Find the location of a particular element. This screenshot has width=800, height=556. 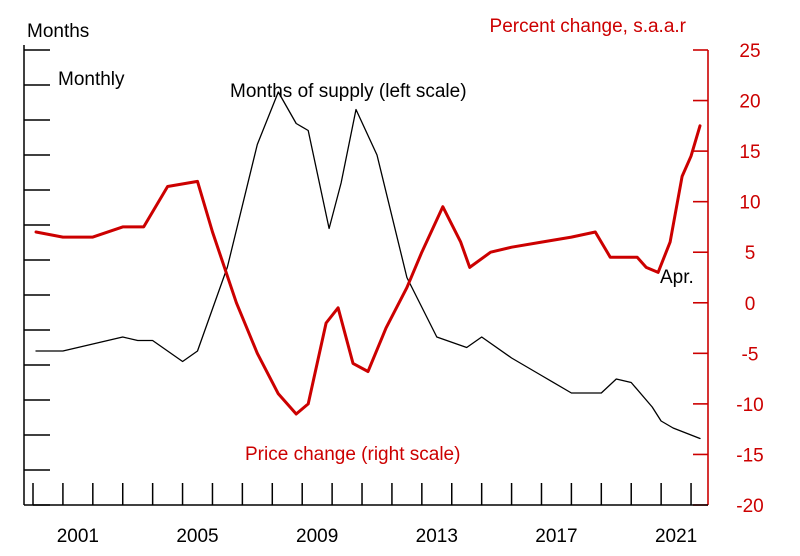

right-axis: 25 20 15 10 5 0 -5 -10 -15 -20 is located at coordinates (728, 279).